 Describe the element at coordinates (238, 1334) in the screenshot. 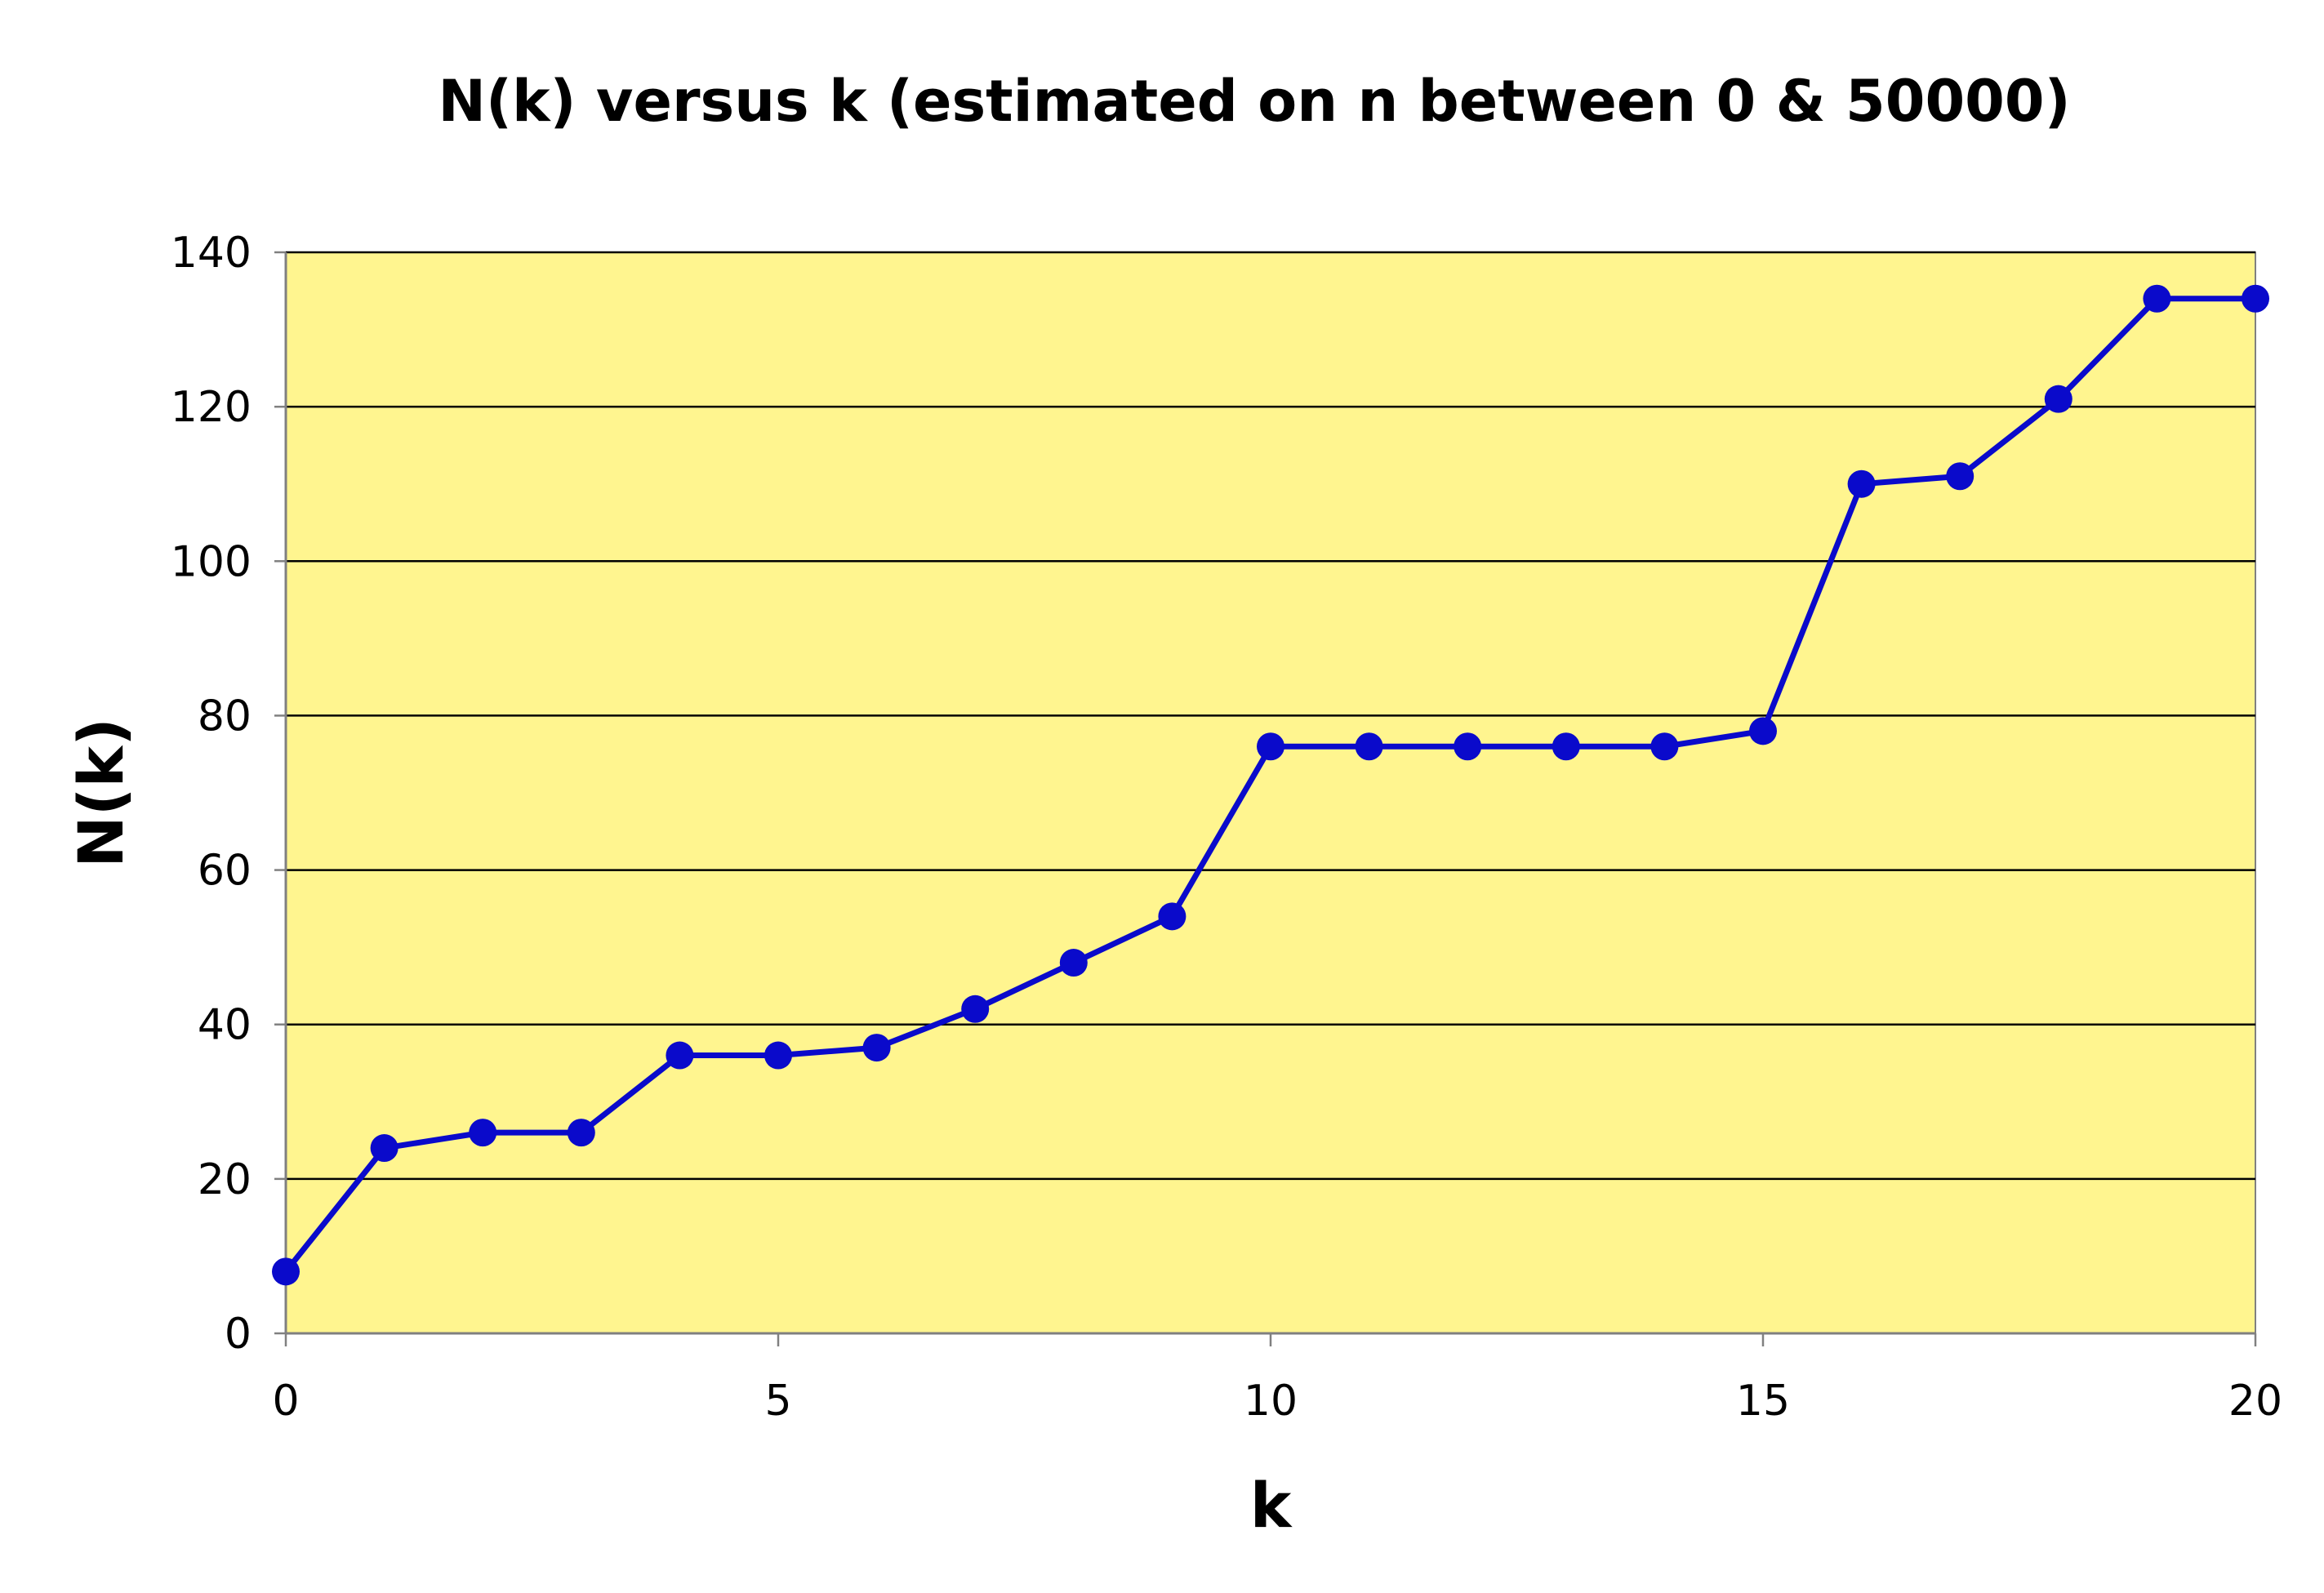

I see `y-tick-label: 0` at that location.